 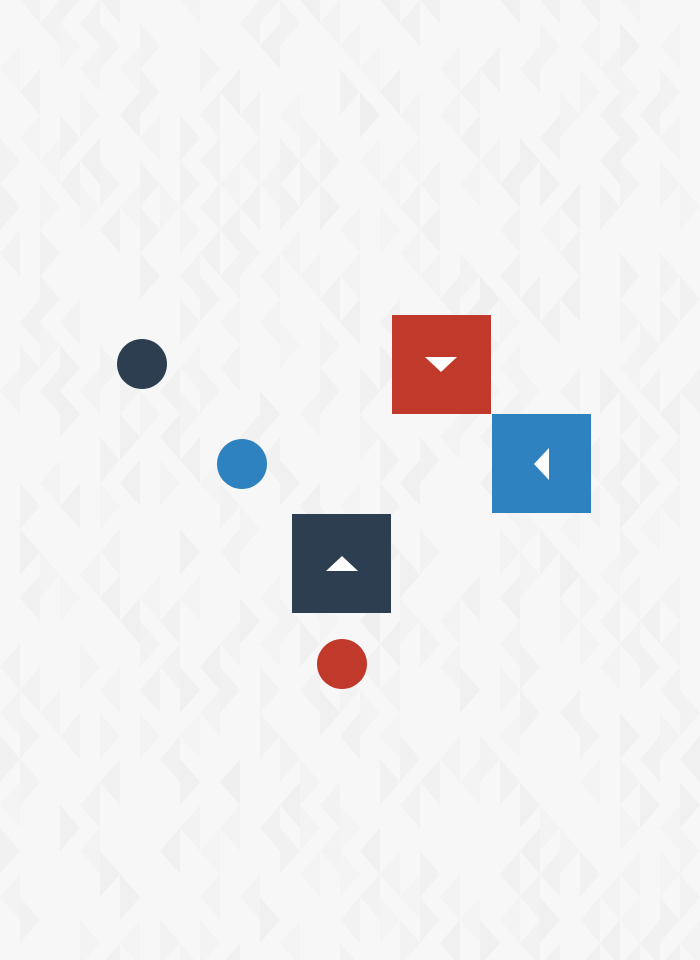 I want to click on red-block, so click(x=441, y=364).